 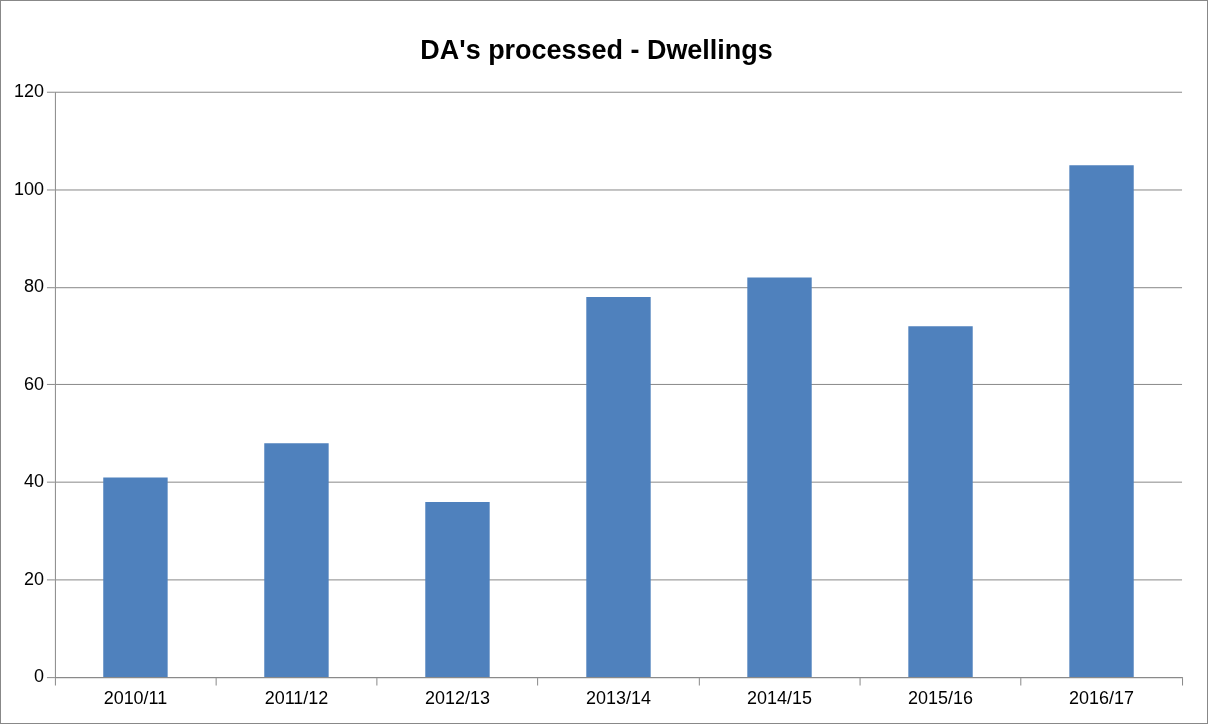 What do you see at coordinates (33, 286) in the screenshot?
I see `y-tick-label: 80` at bounding box center [33, 286].